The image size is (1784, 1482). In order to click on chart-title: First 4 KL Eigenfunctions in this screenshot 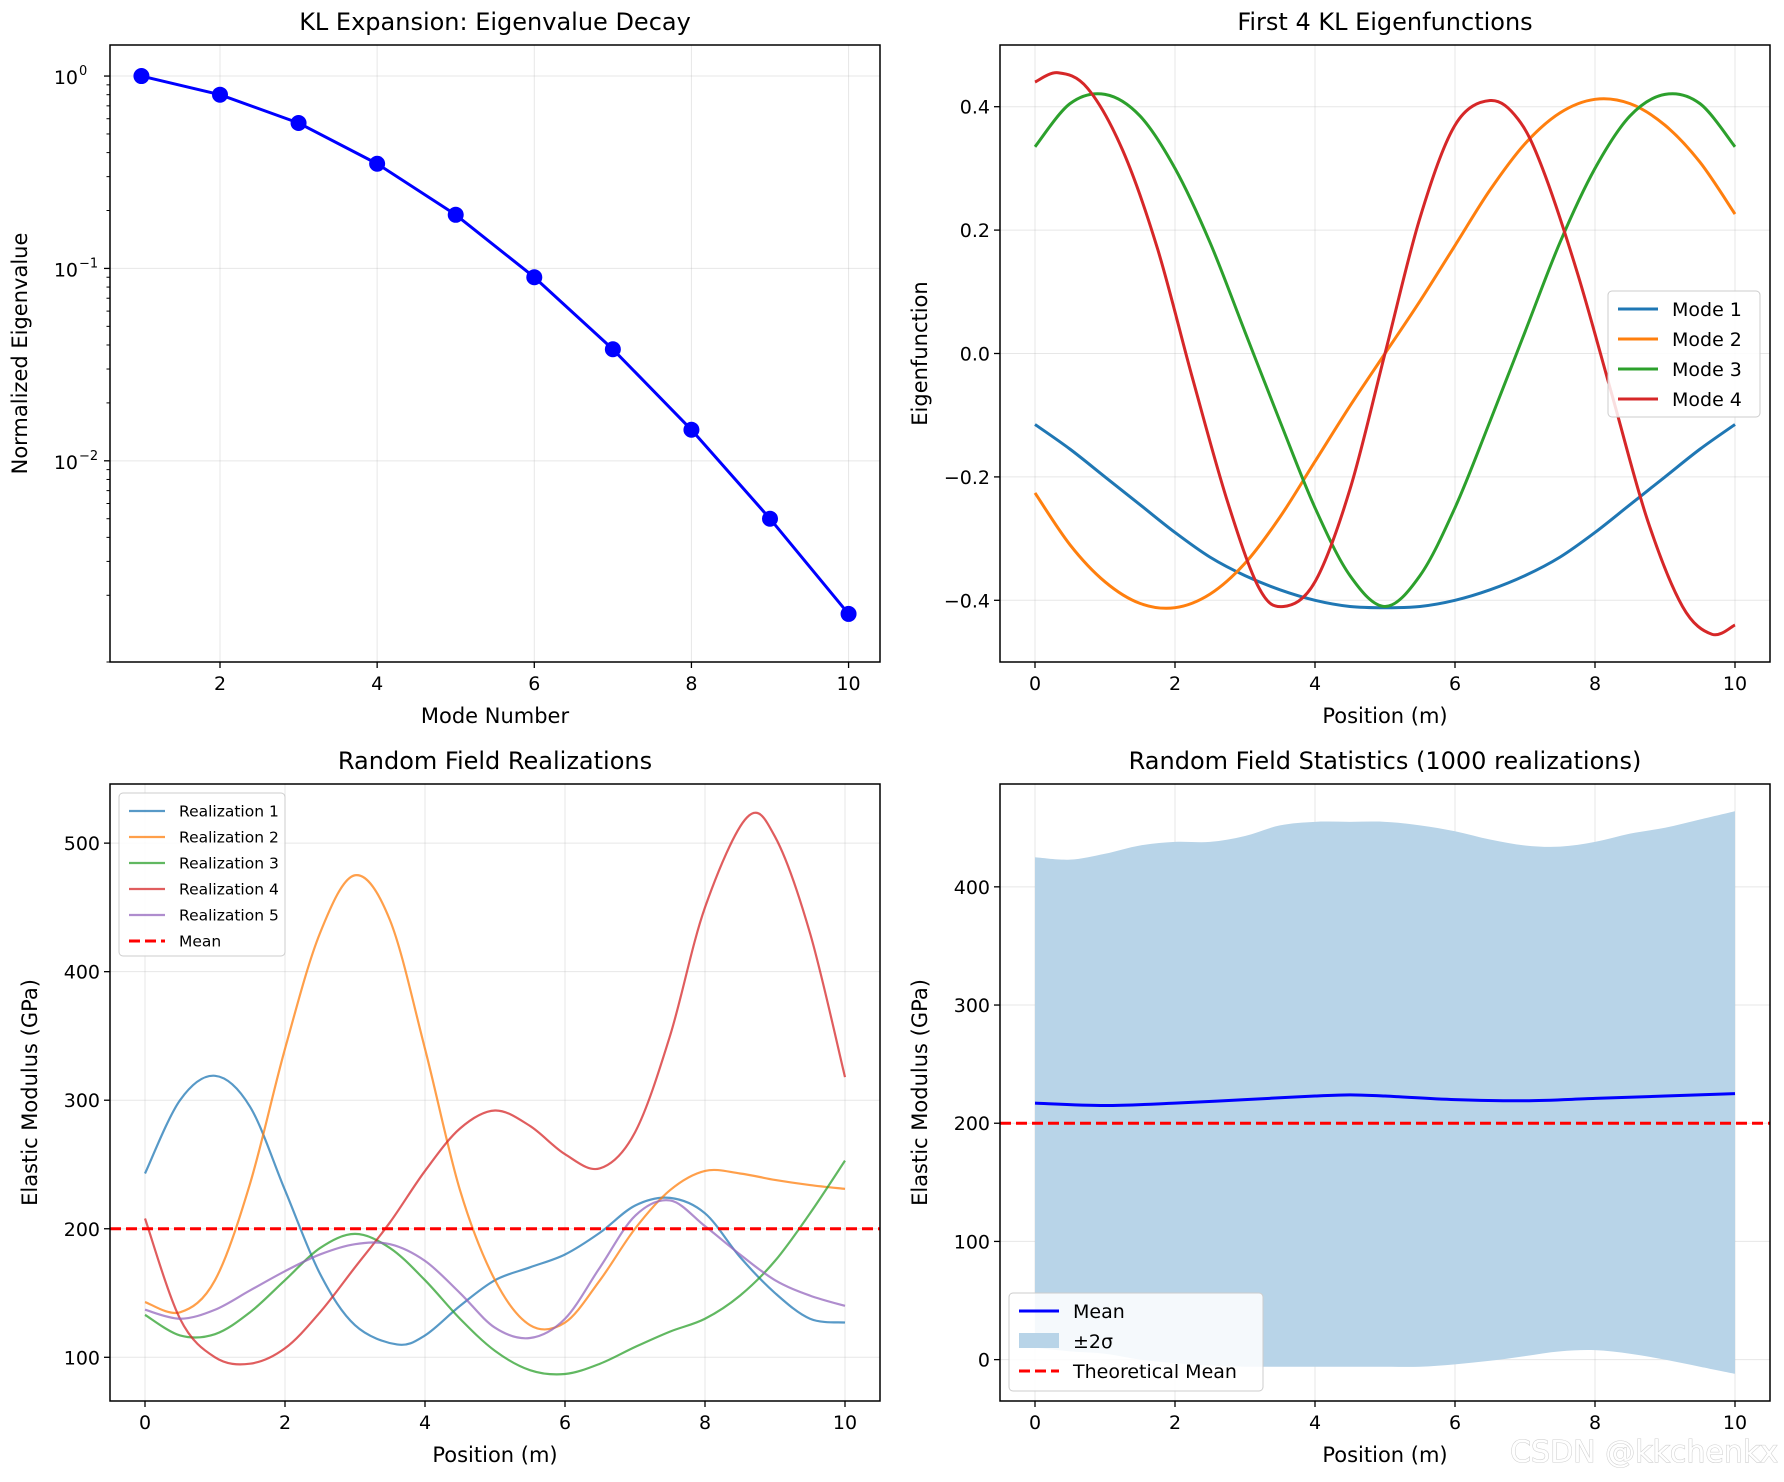, I will do `click(1384, 22)`.